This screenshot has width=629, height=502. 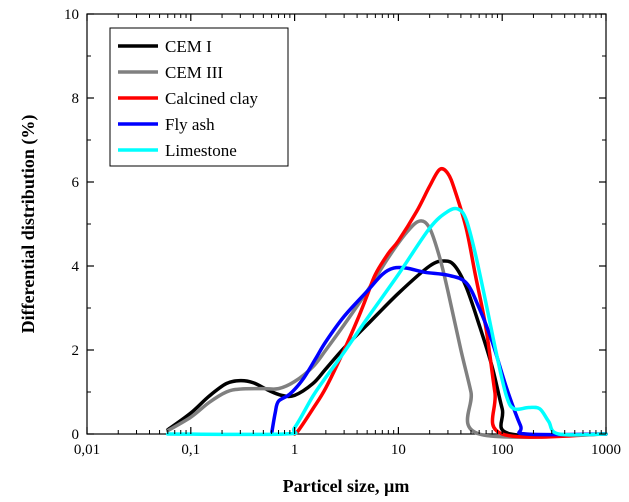 I want to click on y-tick-label: 10, so click(x=71, y=15).